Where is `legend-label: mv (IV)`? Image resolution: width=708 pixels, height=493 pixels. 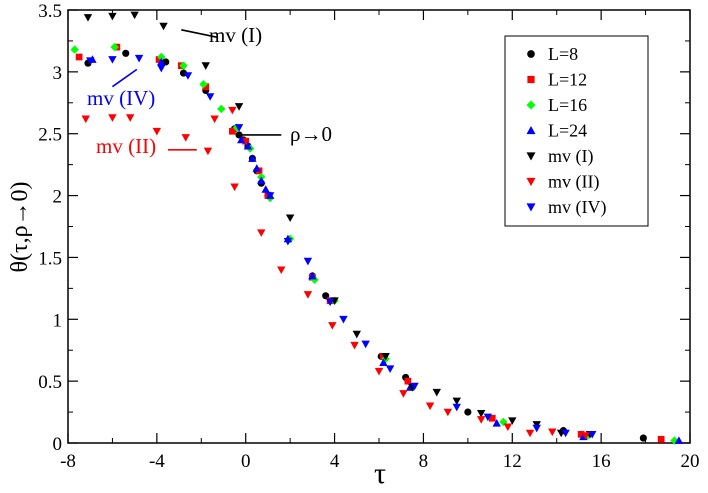
legend-label: mv (IV) is located at coordinates (577, 207).